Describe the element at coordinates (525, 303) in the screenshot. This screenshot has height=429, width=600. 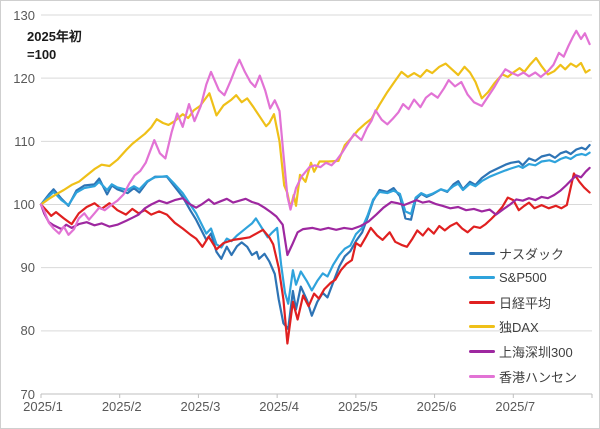
I see `legend-label-2: 日経平均` at that location.